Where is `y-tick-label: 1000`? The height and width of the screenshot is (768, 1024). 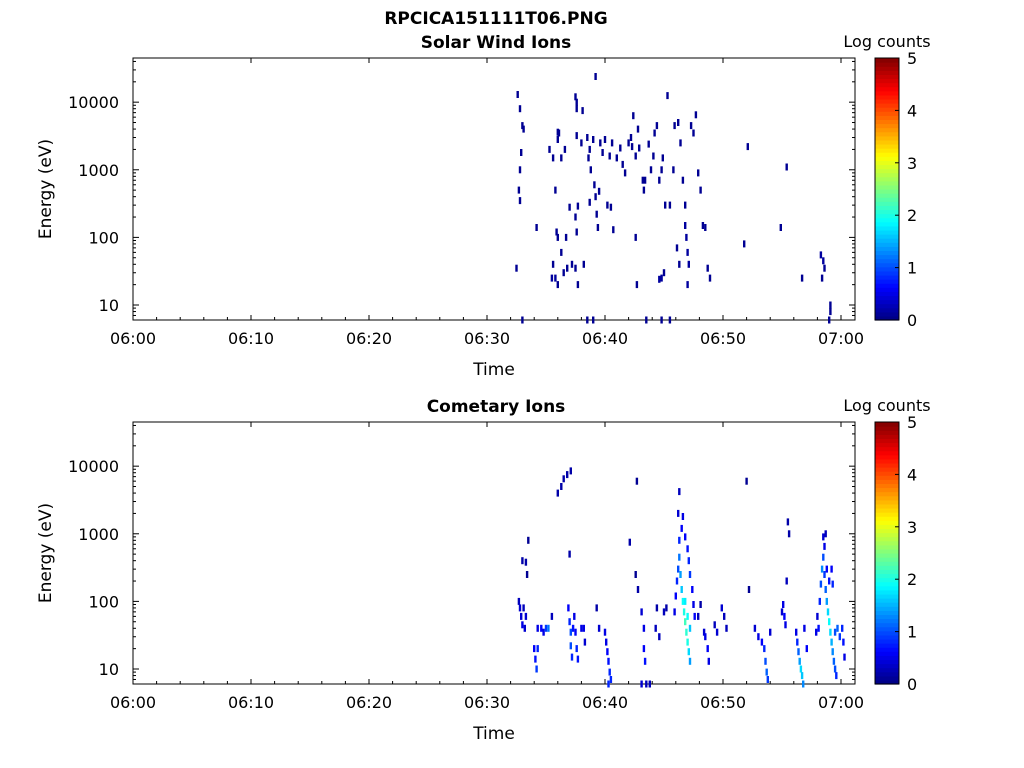
y-tick-label: 1000 is located at coordinates (98, 170).